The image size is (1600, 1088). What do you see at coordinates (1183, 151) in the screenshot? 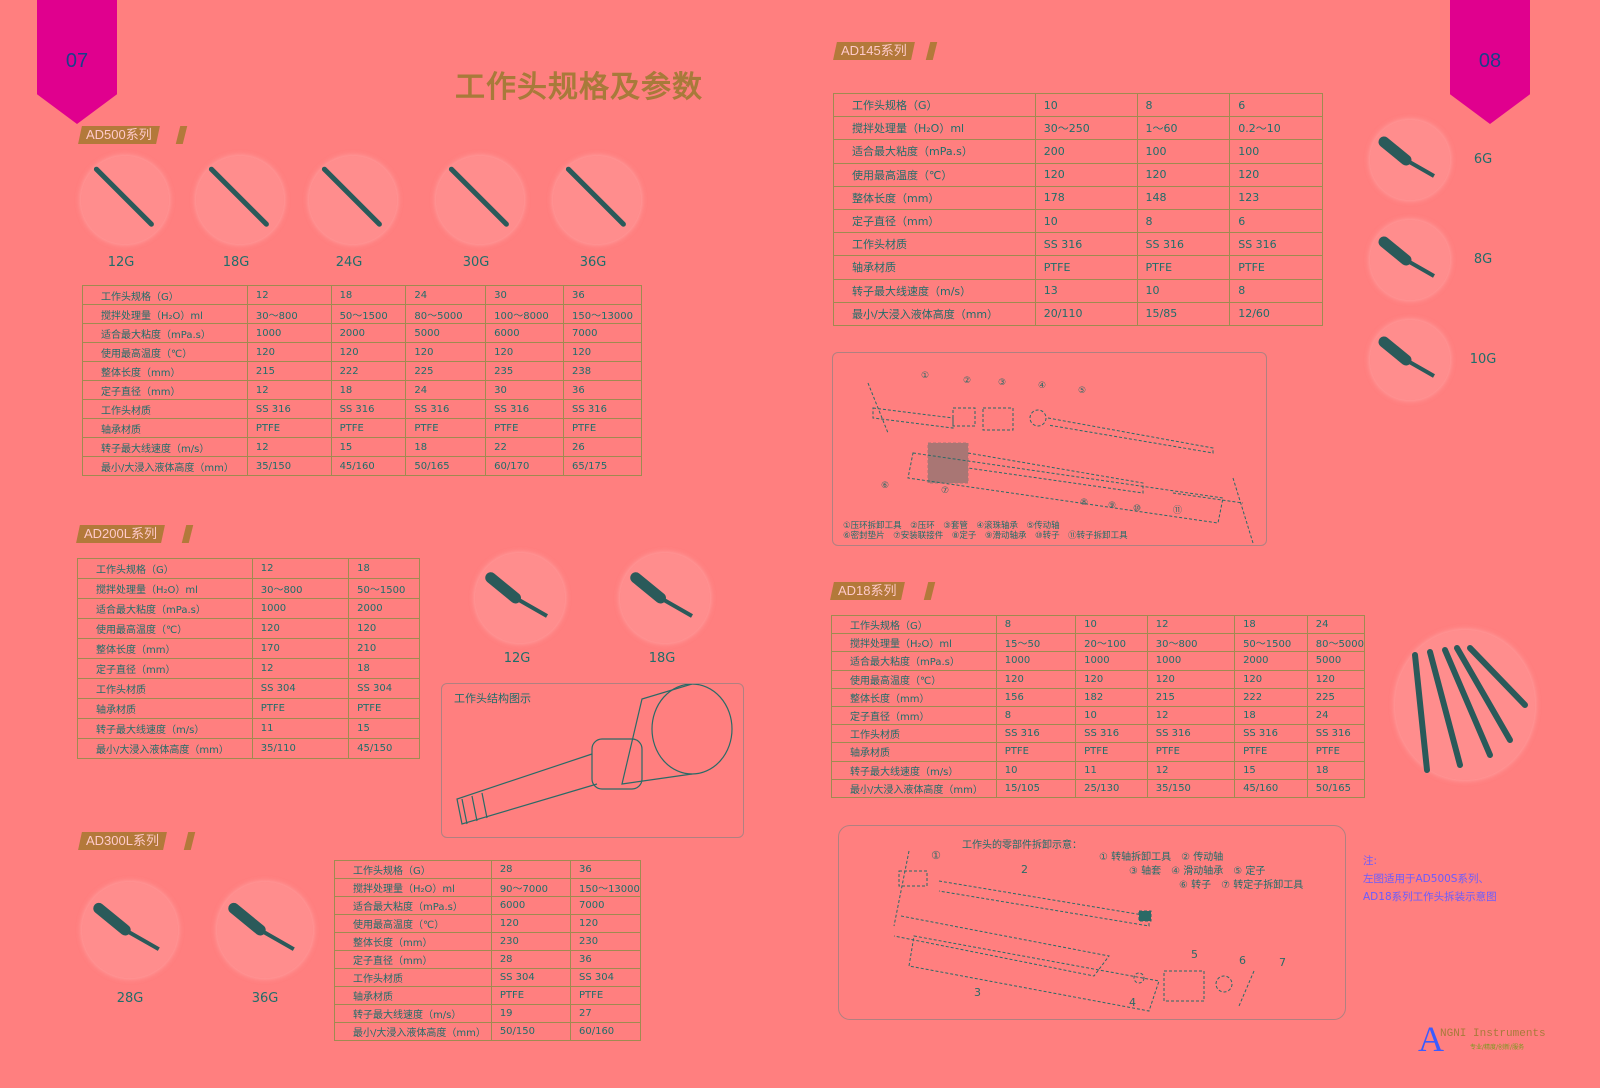
I see `table-cell: 100` at bounding box center [1183, 151].